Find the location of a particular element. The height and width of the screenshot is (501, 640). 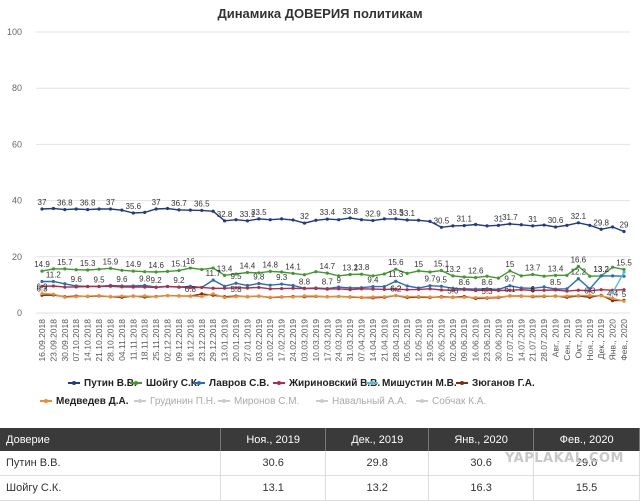

data-label: 6 is located at coordinates (532, 289).